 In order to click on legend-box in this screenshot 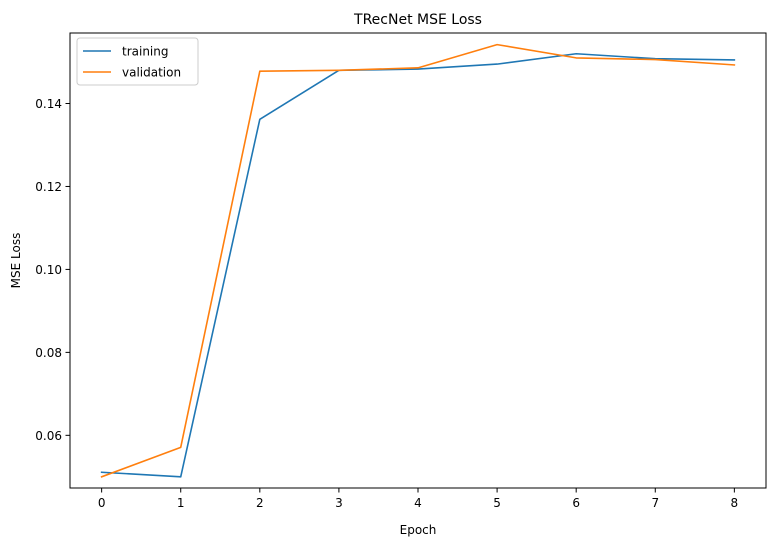, I will do `click(137, 61)`.